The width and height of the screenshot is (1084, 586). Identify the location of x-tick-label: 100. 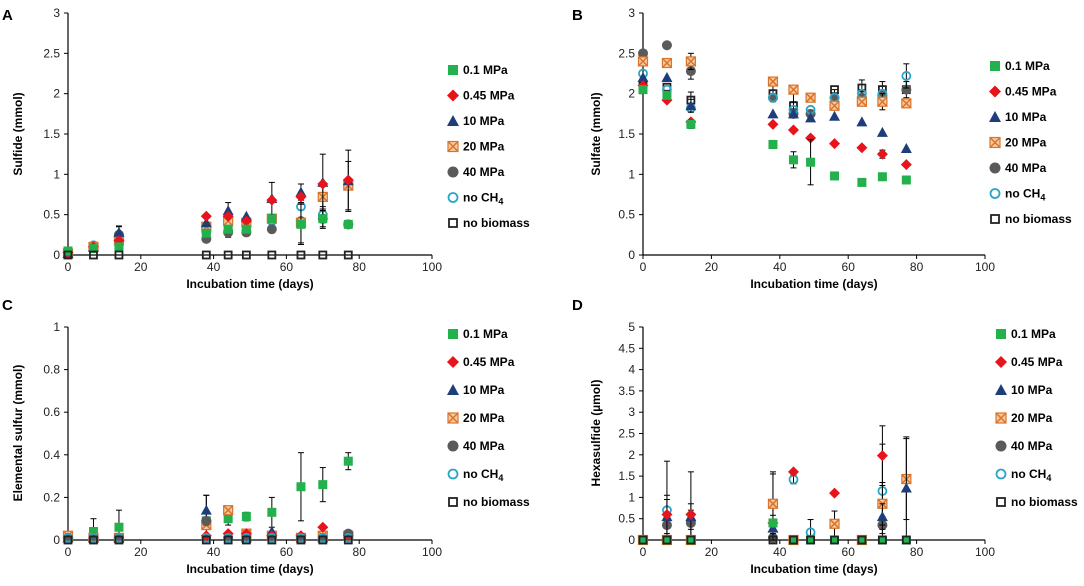
(432, 267).